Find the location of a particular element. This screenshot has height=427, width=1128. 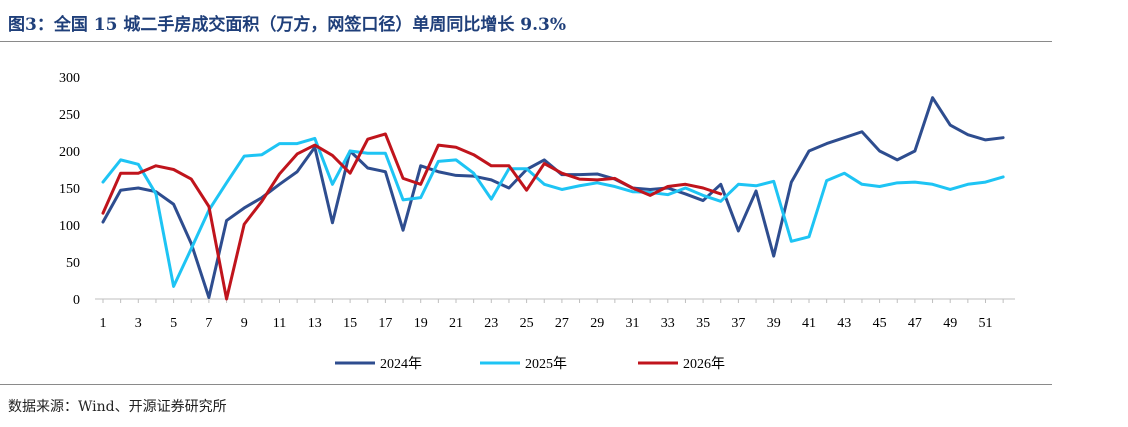

x-tick-label: 41 is located at coordinates (809, 323).